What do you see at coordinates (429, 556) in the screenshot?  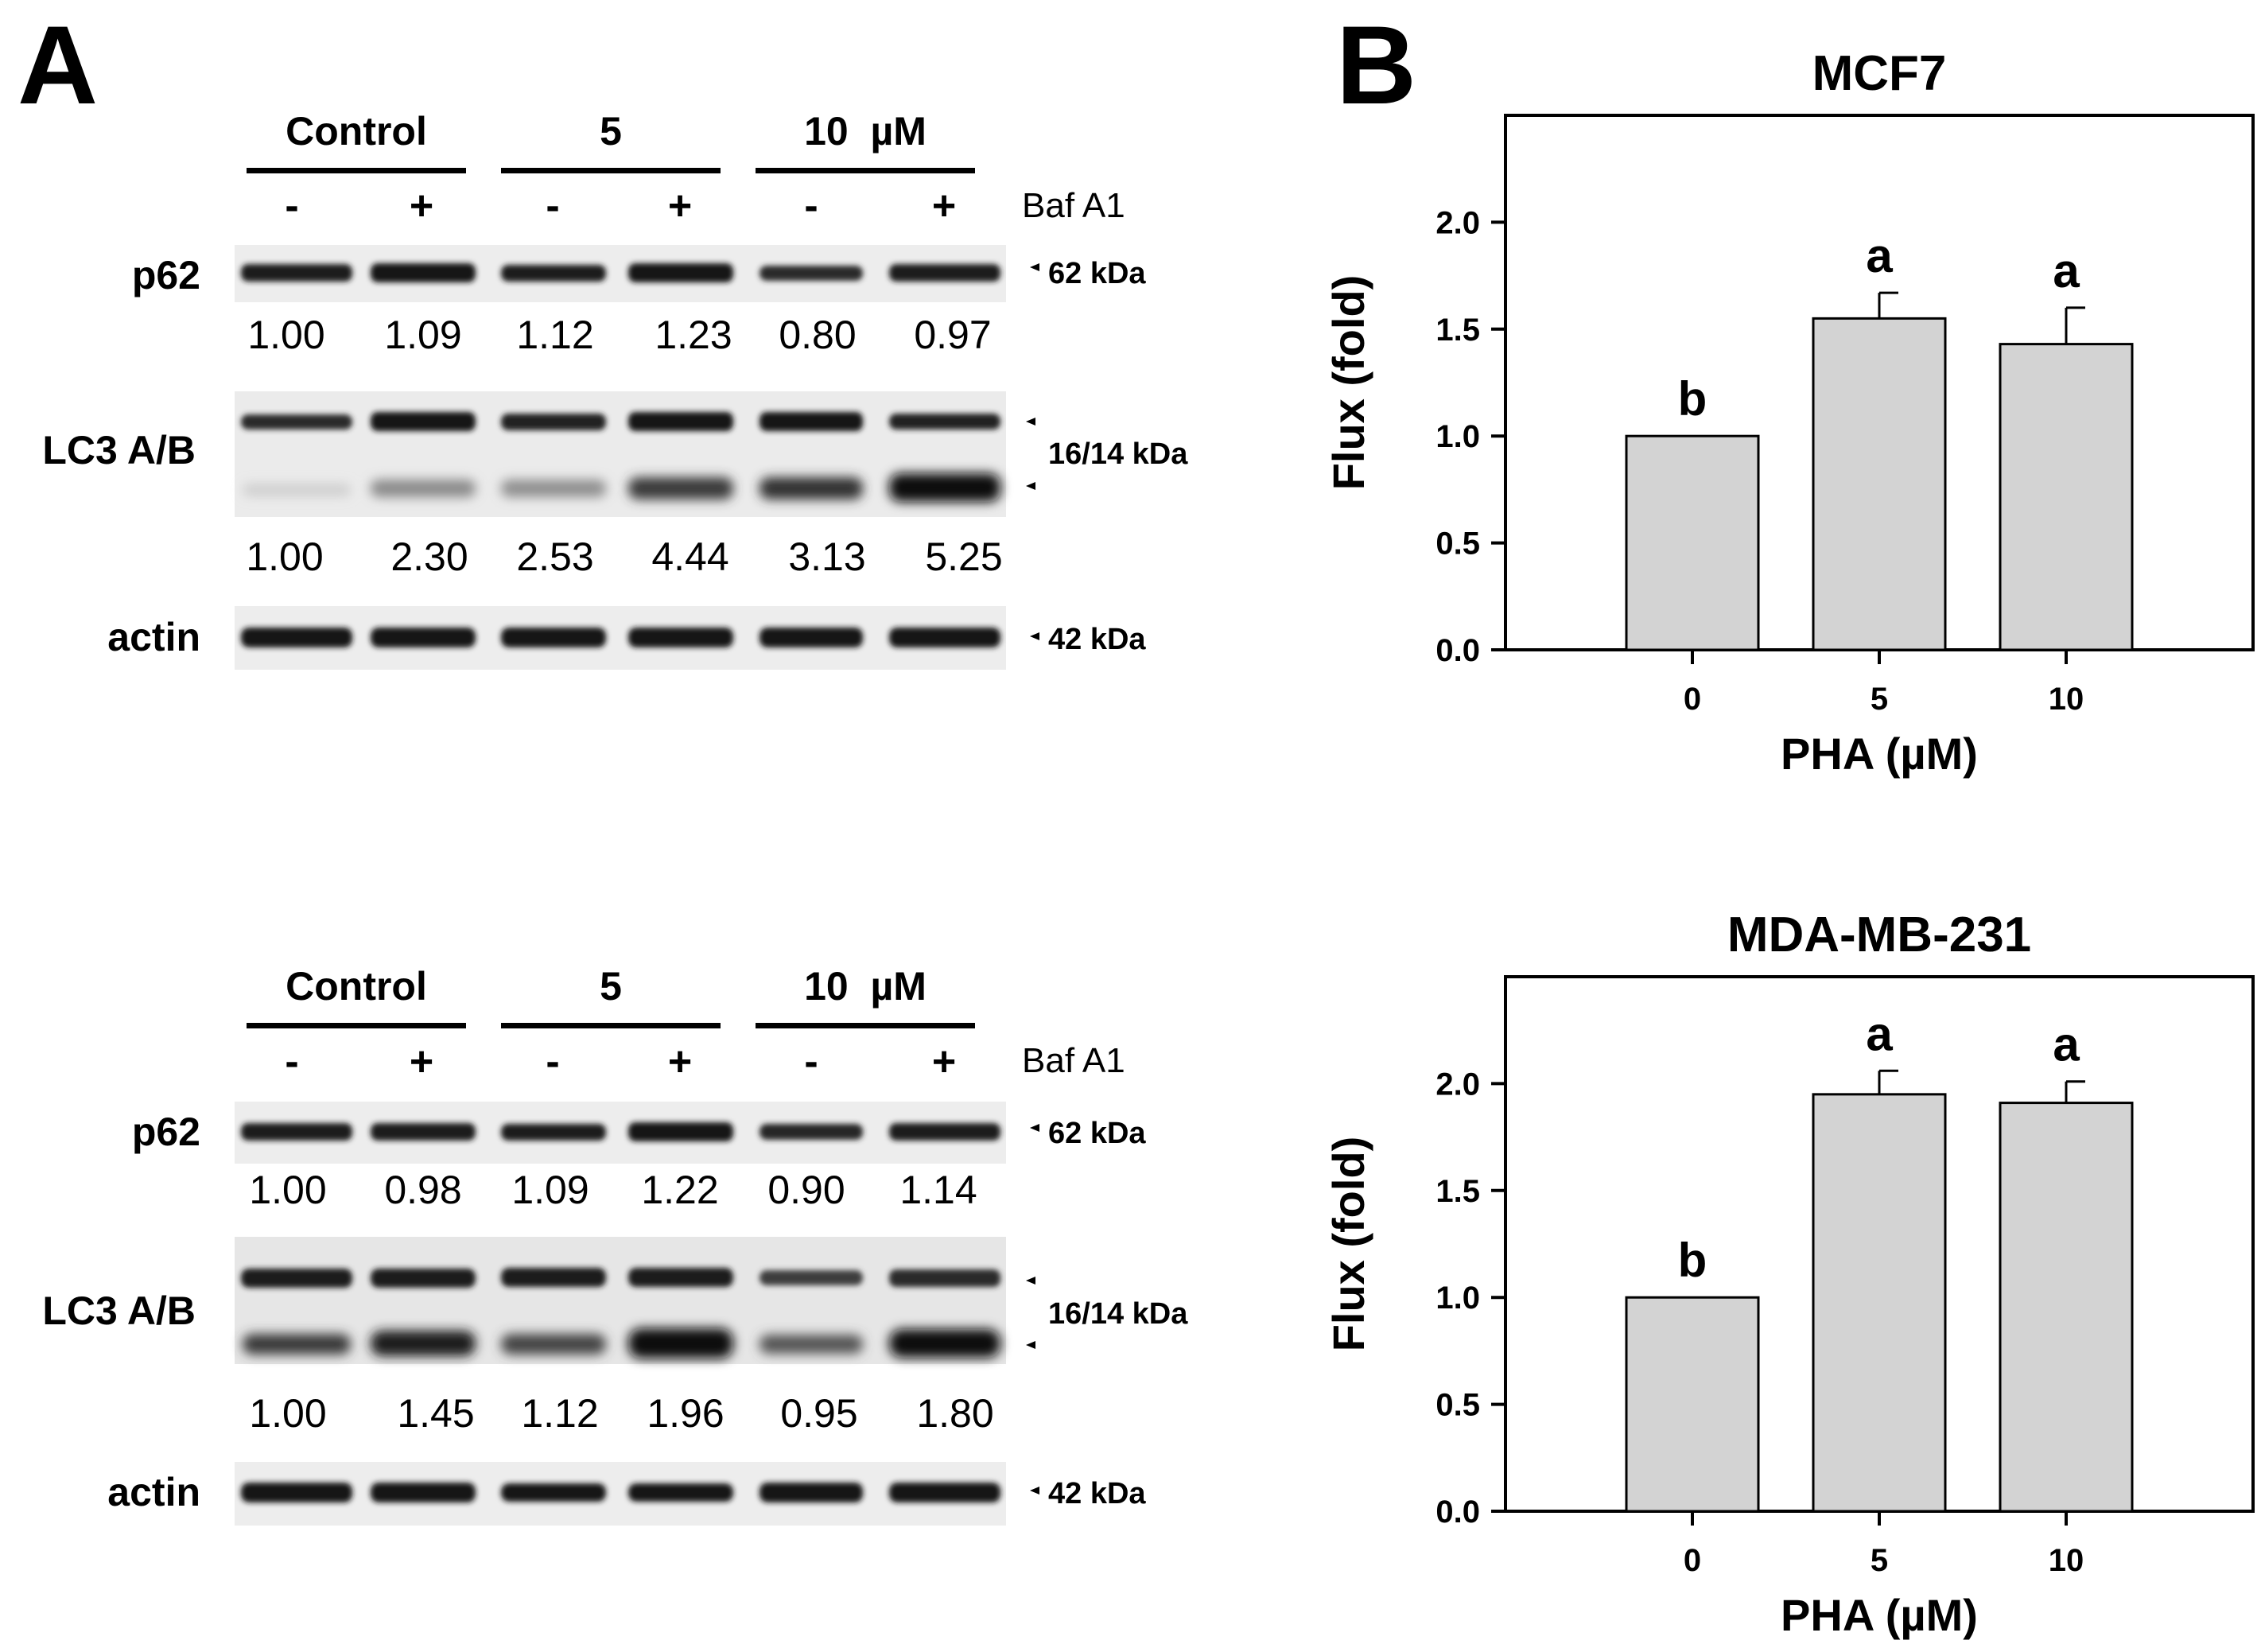 I see `quant-value: 2.30` at bounding box center [429, 556].